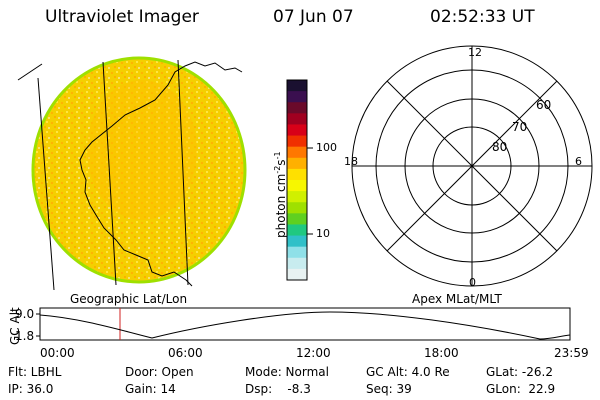 Image resolution: width=600 pixels, height=400 pixels. Describe the element at coordinates (475, 52) in the screenshot. I see `mlt-label-12: 12` at that location.